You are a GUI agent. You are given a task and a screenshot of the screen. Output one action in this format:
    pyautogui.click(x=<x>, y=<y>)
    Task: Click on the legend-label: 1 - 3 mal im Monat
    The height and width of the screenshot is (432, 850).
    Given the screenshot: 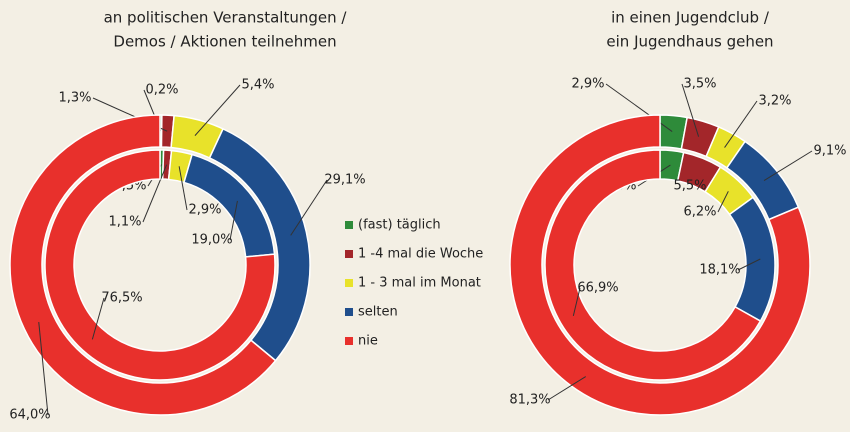 What is the action you would take?
    pyautogui.click(x=419, y=283)
    